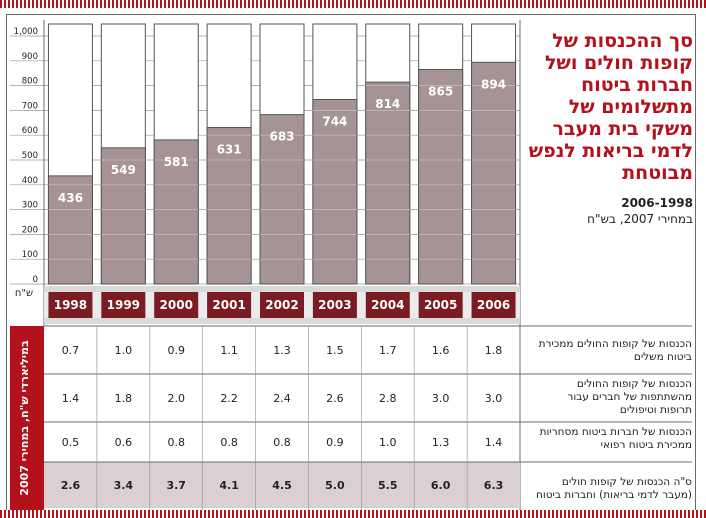  I want to click on table-cell: 1.1, so click(229, 350).